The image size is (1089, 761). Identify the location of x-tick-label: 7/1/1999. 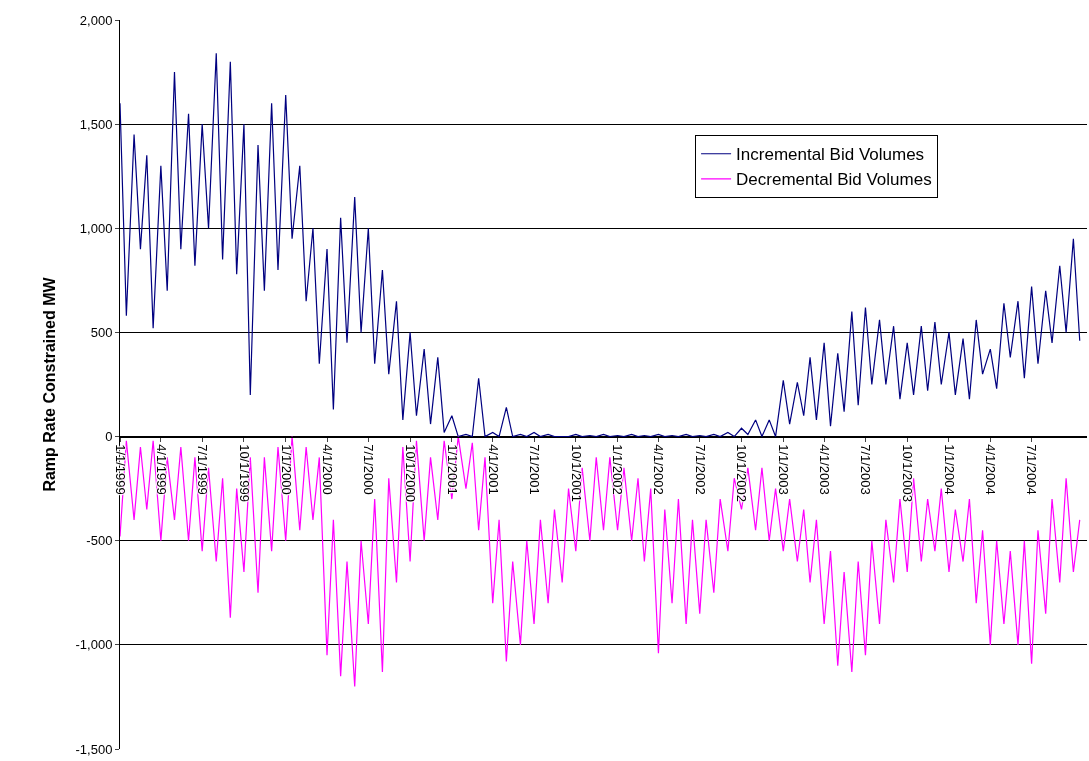
(202, 469).